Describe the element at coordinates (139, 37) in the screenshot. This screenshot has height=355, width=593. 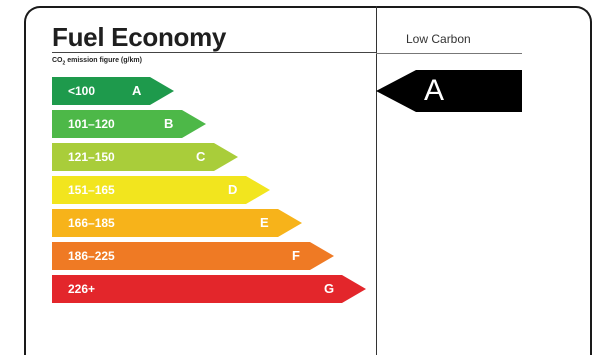
I see `label-title: Fuel Economy` at that location.